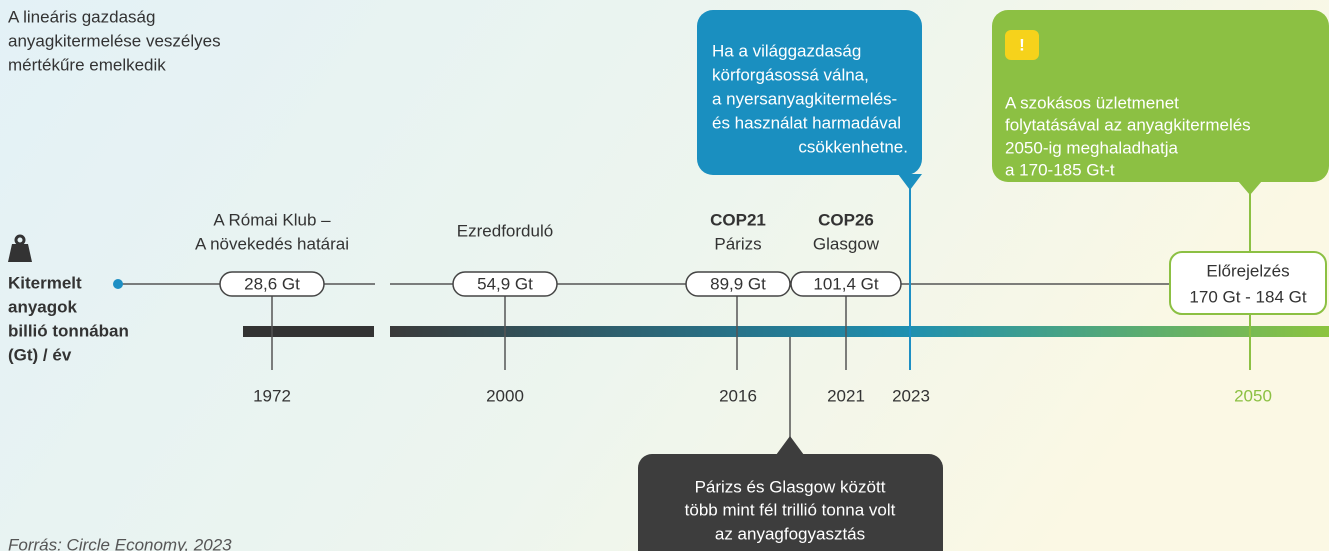  Describe the element at coordinates (272, 219) in the screenshot. I see `event-label: A Római Klub –` at that location.